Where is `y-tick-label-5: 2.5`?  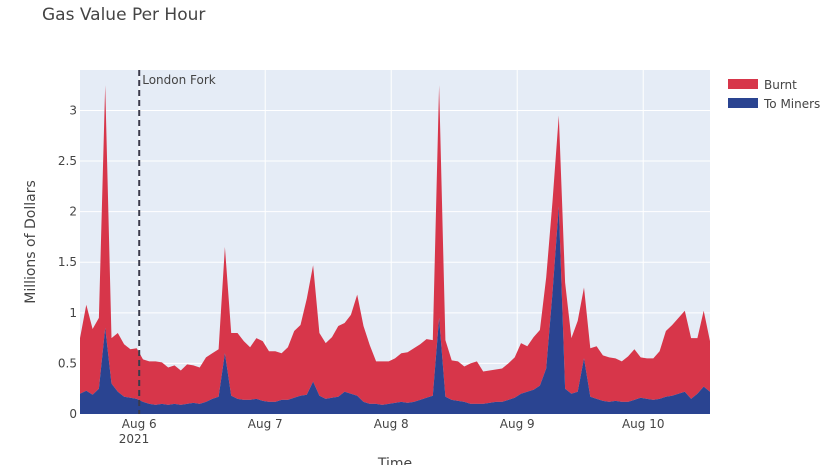 y-tick-label-5: 2.5 is located at coordinates (67, 161).